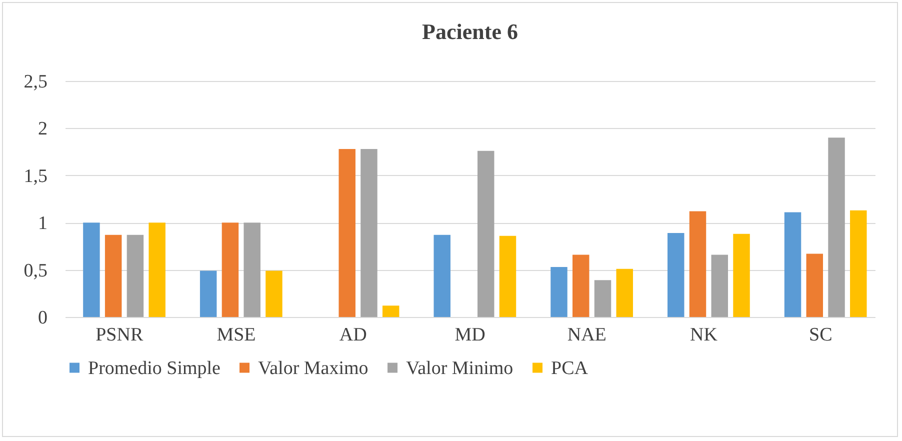 The width and height of the screenshot is (902, 441). Describe the element at coordinates (470, 335) in the screenshot. I see `x-tick-label: MD` at that location.